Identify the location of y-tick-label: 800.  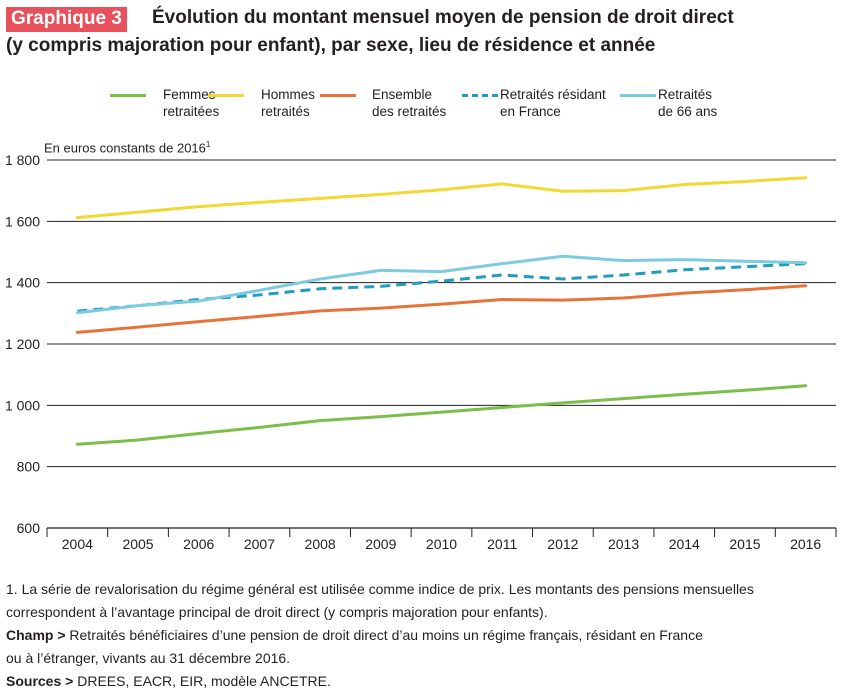
(29, 467).